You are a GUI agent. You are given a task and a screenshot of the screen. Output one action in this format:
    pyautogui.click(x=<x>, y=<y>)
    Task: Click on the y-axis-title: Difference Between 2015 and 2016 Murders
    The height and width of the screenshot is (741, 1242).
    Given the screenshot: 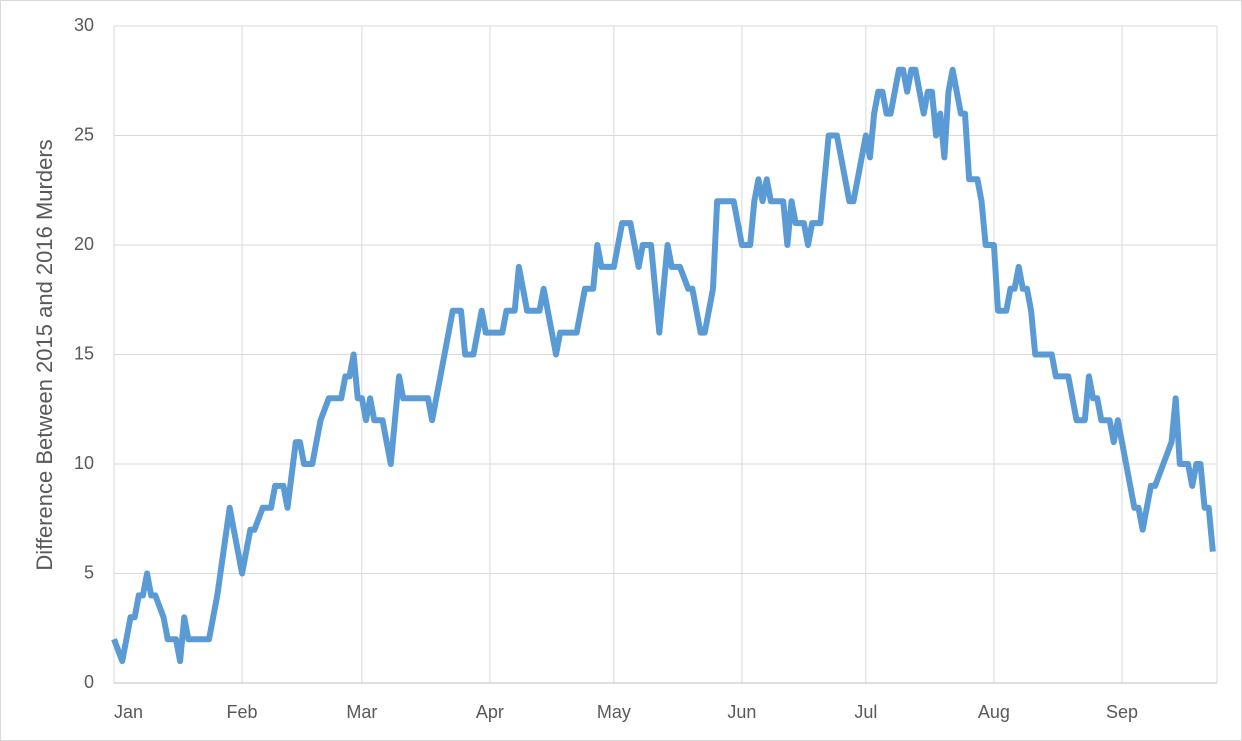 What is the action you would take?
    pyautogui.click(x=44, y=354)
    